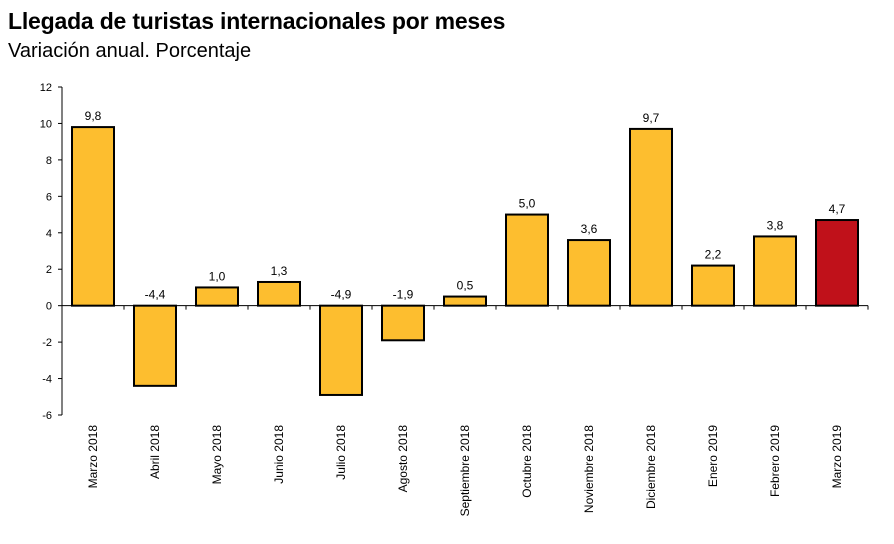 This screenshot has height=544, width=894. Describe the element at coordinates (47, 343) in the screenshot. I see `y-tick-label: -2` at that location.